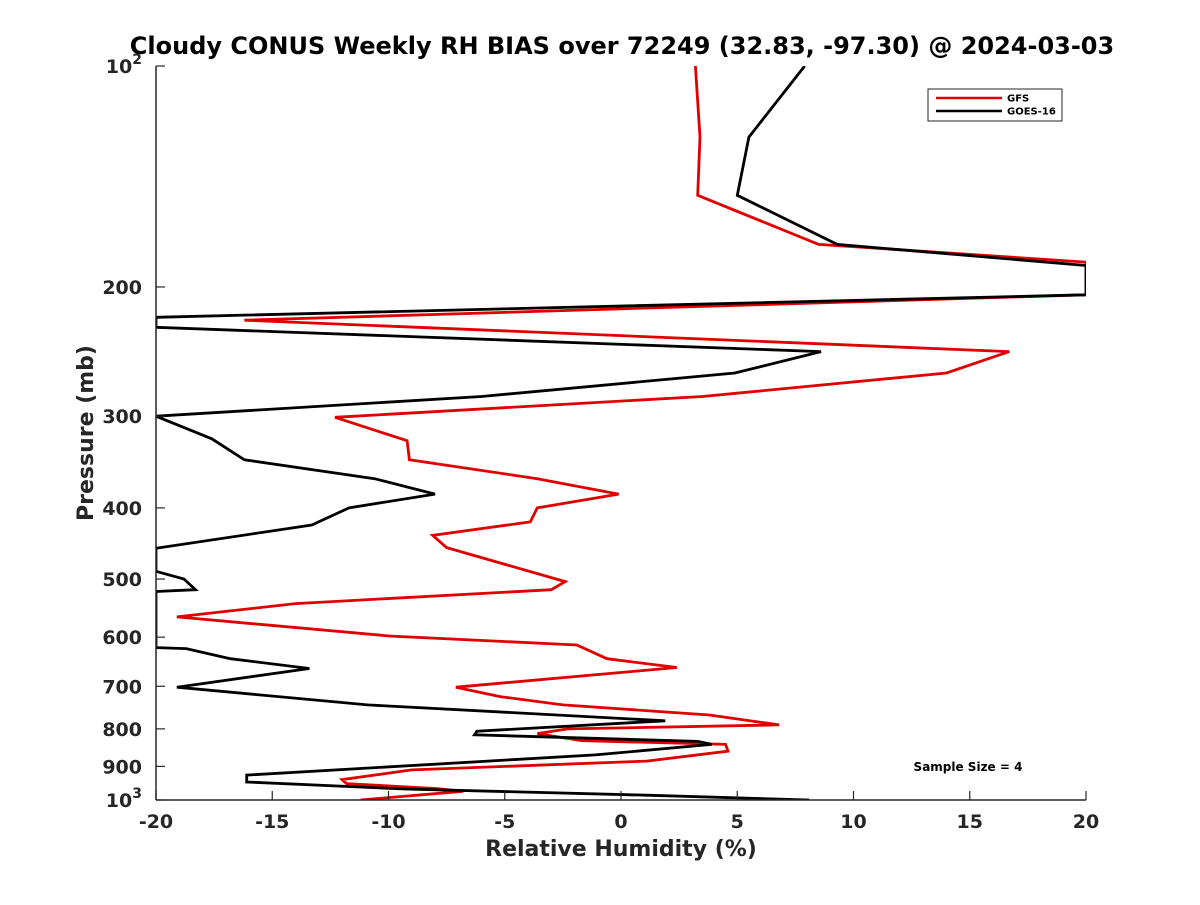 The width and height of the screenshot is (1200, 905). I want to click on x-tick-label: 0, so click(620, 822).